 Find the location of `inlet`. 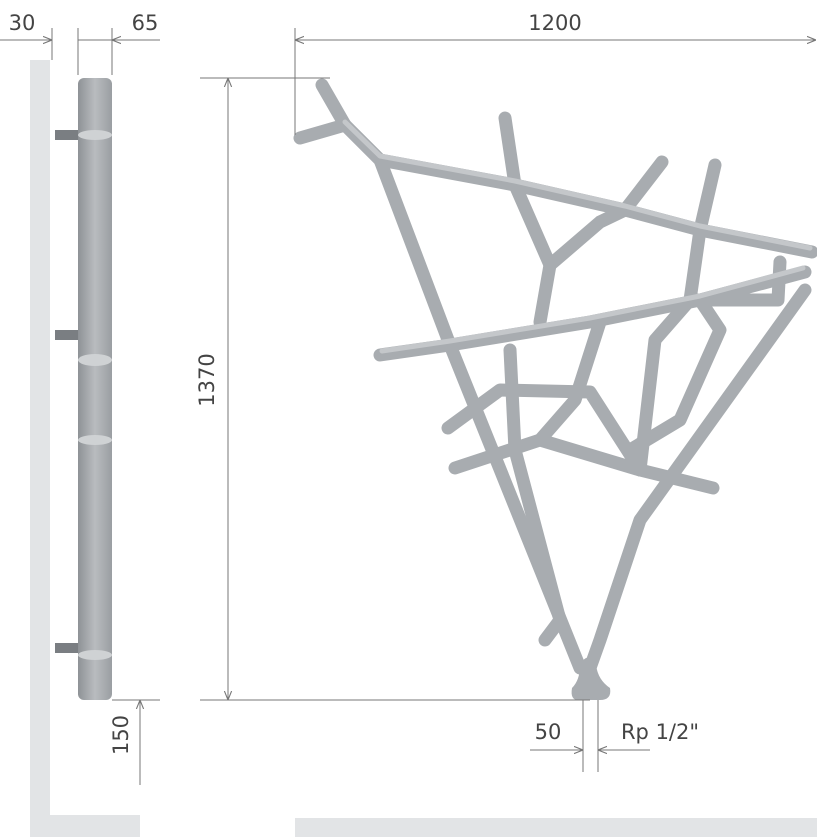

inlet is located at coordinates (591, 678).